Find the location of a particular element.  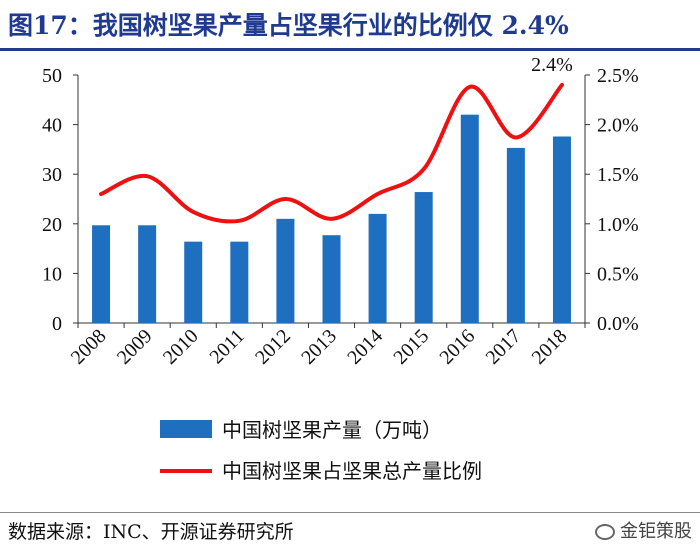

page-title: 图17：我国树坚果产量占坚果行业的比例仅 2.4% is located at coordinates (288, 25).